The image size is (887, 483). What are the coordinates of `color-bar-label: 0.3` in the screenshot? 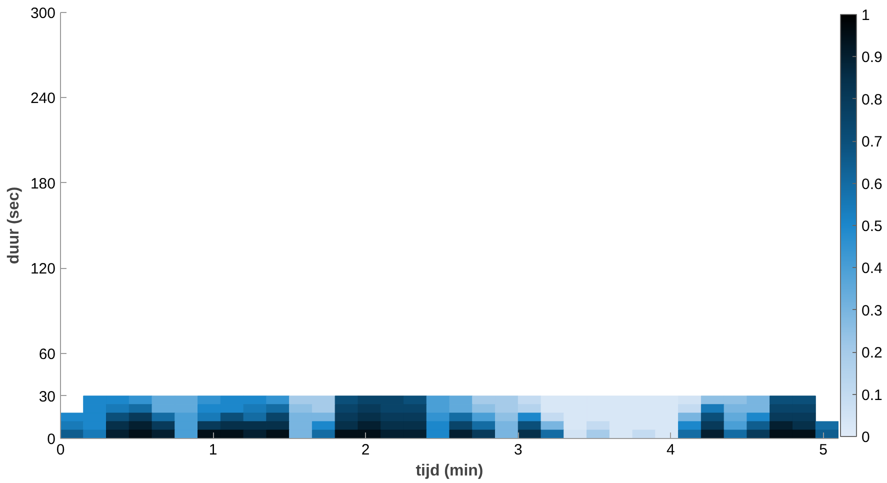 It's located at (872, 311).